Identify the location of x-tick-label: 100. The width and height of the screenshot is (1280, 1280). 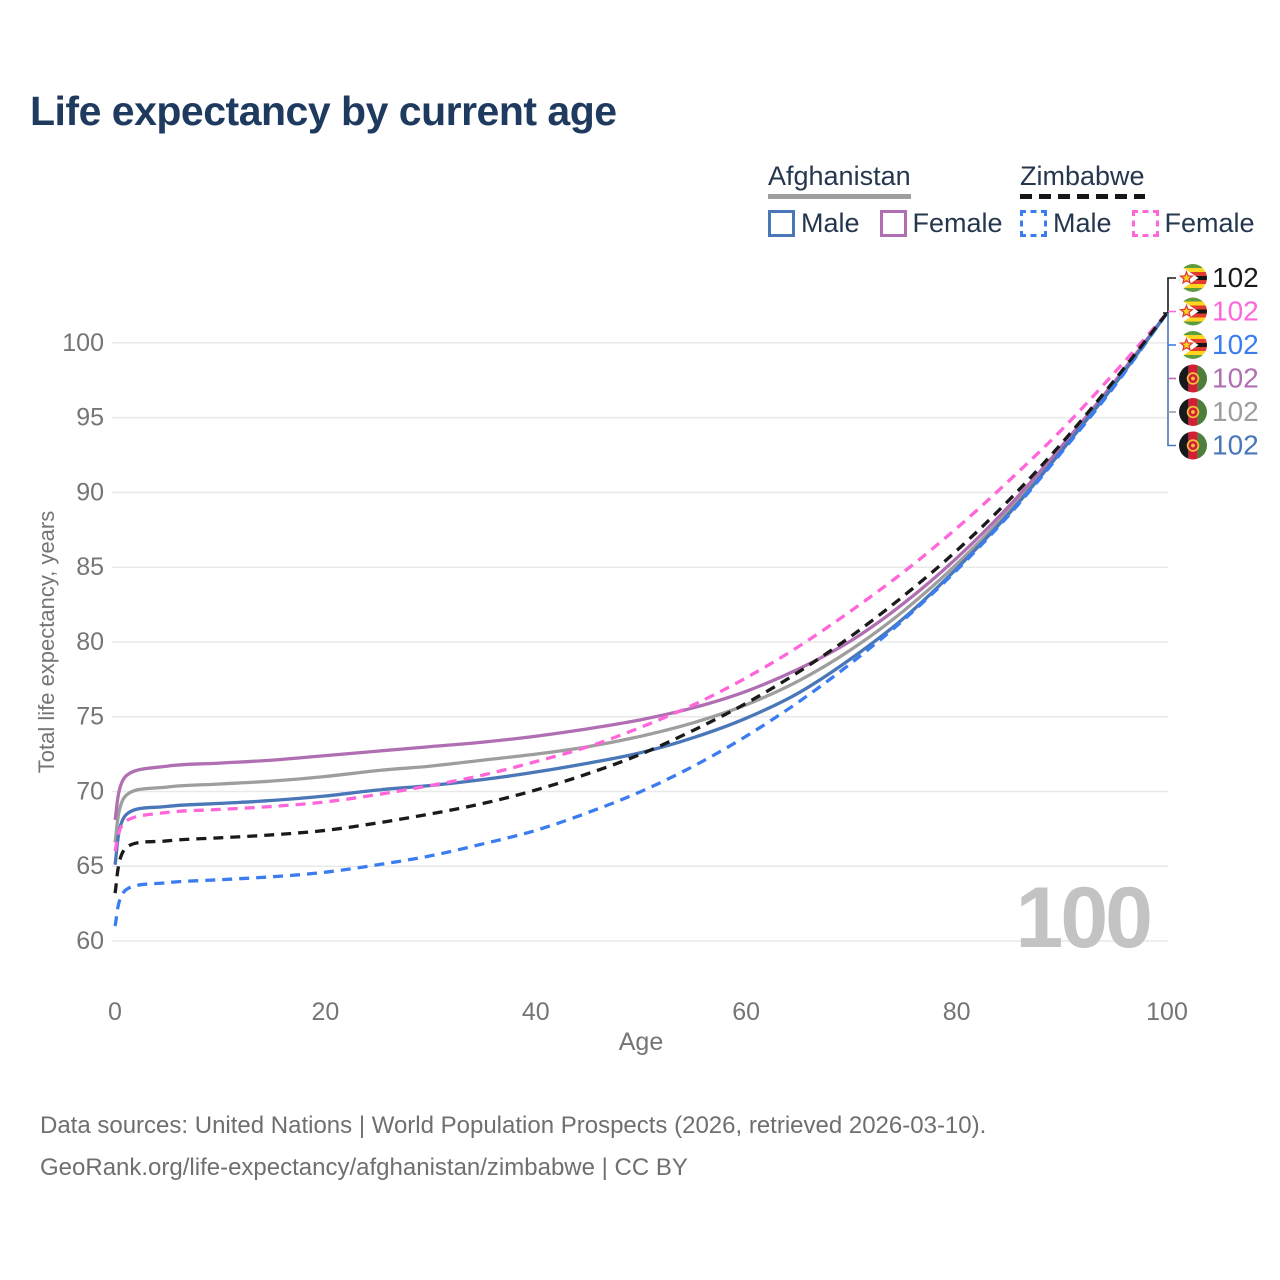
(1167, 1012).